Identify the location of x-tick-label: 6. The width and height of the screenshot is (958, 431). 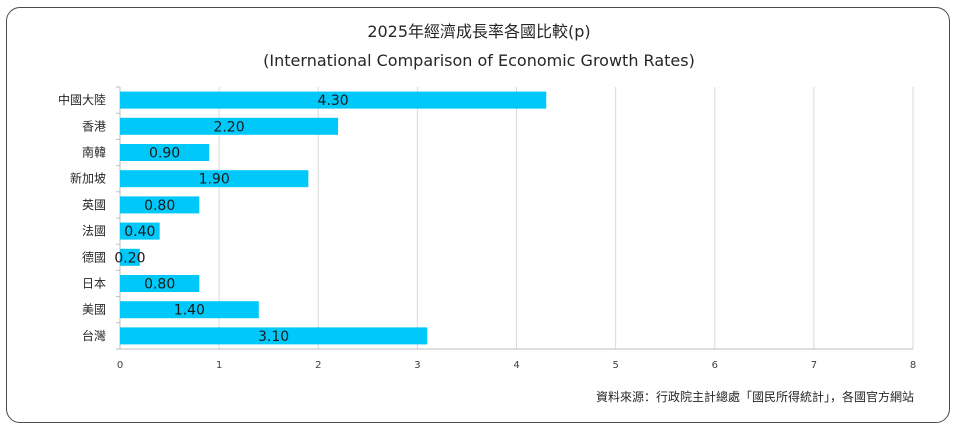
(715, 365).